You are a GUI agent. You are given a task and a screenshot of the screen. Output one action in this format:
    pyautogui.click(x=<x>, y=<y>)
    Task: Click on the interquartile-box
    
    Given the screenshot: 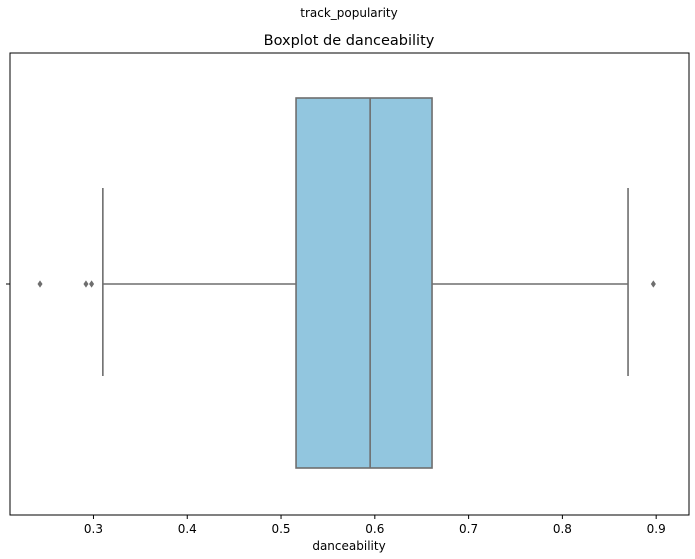 What is the action you would take?
    pyautogui.click(x=364, y=283)
    